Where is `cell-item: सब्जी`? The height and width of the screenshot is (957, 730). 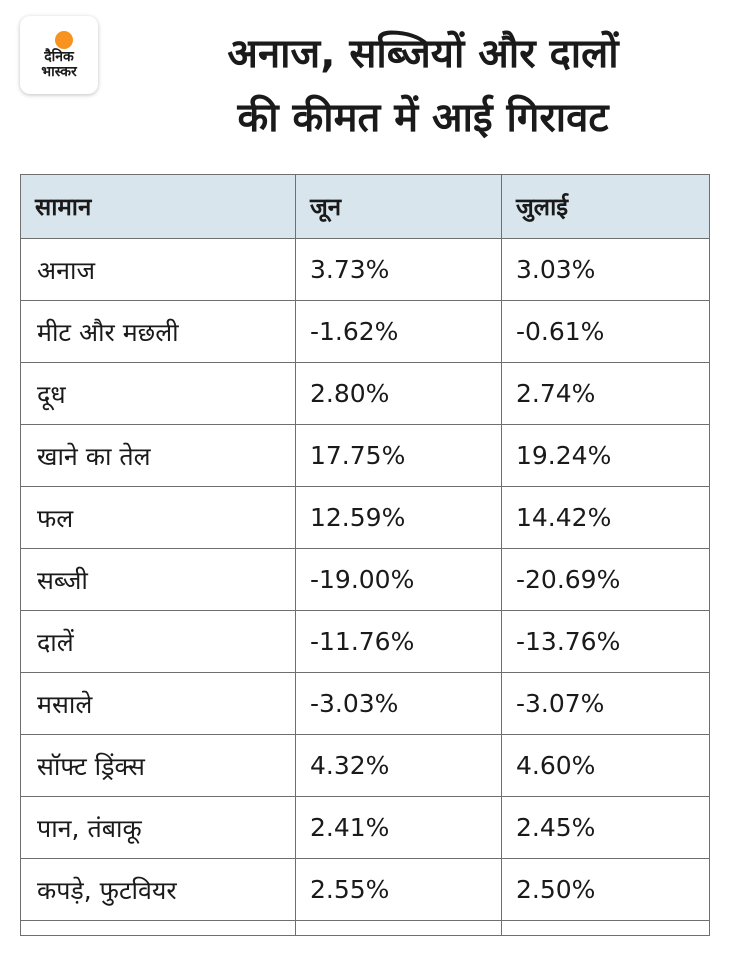 cell-item: सब्जी is located at coordinates (158, 579).